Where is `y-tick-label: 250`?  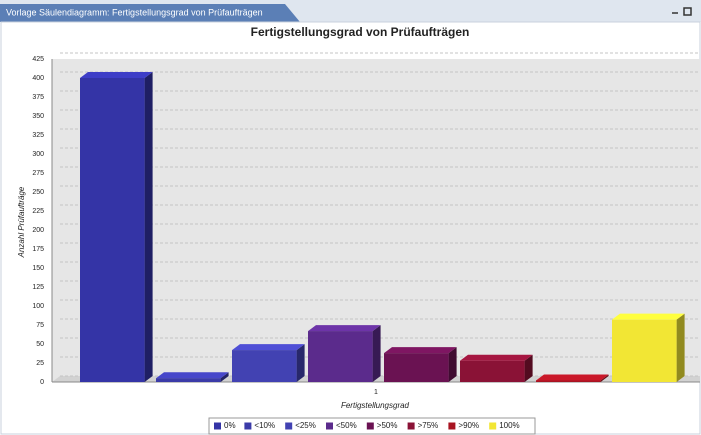 y-tick-label: 250 is located at coordinates (38, 192).